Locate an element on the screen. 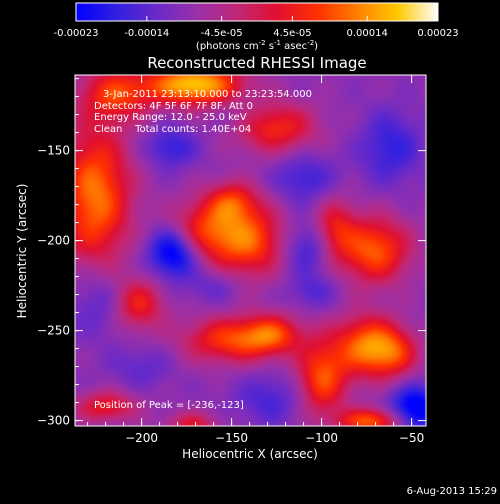 The image size is (500, 504). y-tick-label: −300 is located at coordinates (53, 421).